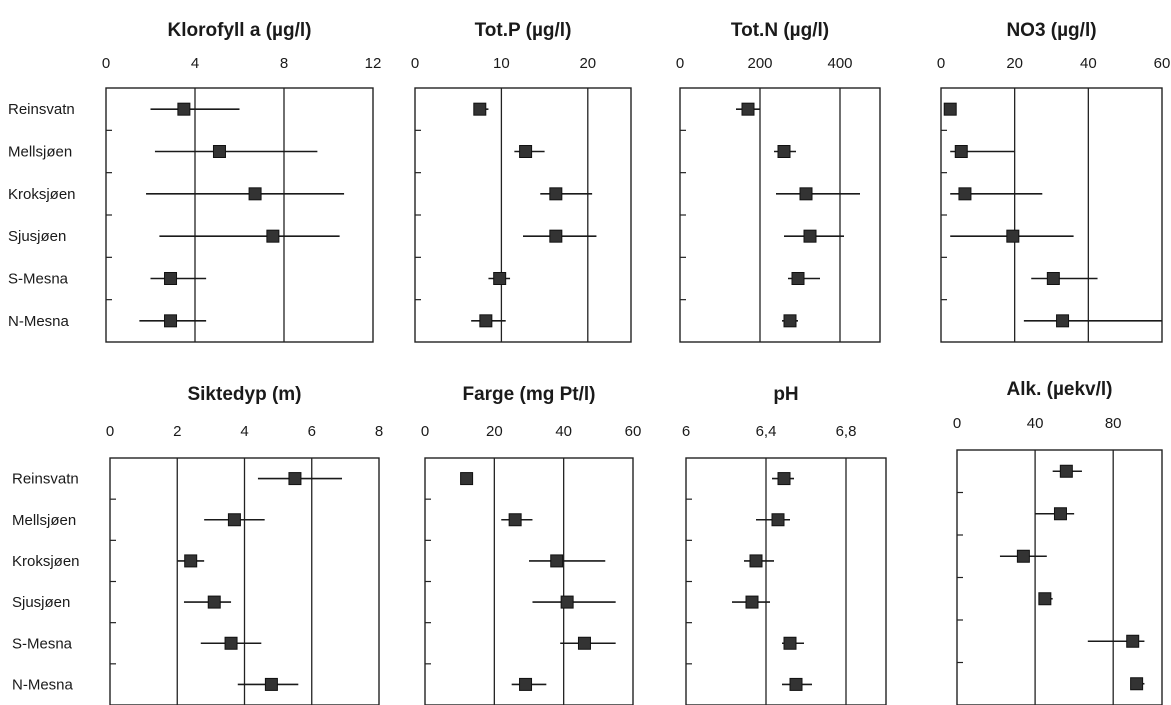 The height and width of the screenshot is (705, 1171). Describe the element at coordinates (40, 152) in the screenshot. I see `category-label-mellsj-en: Mellsjøen` at that location.